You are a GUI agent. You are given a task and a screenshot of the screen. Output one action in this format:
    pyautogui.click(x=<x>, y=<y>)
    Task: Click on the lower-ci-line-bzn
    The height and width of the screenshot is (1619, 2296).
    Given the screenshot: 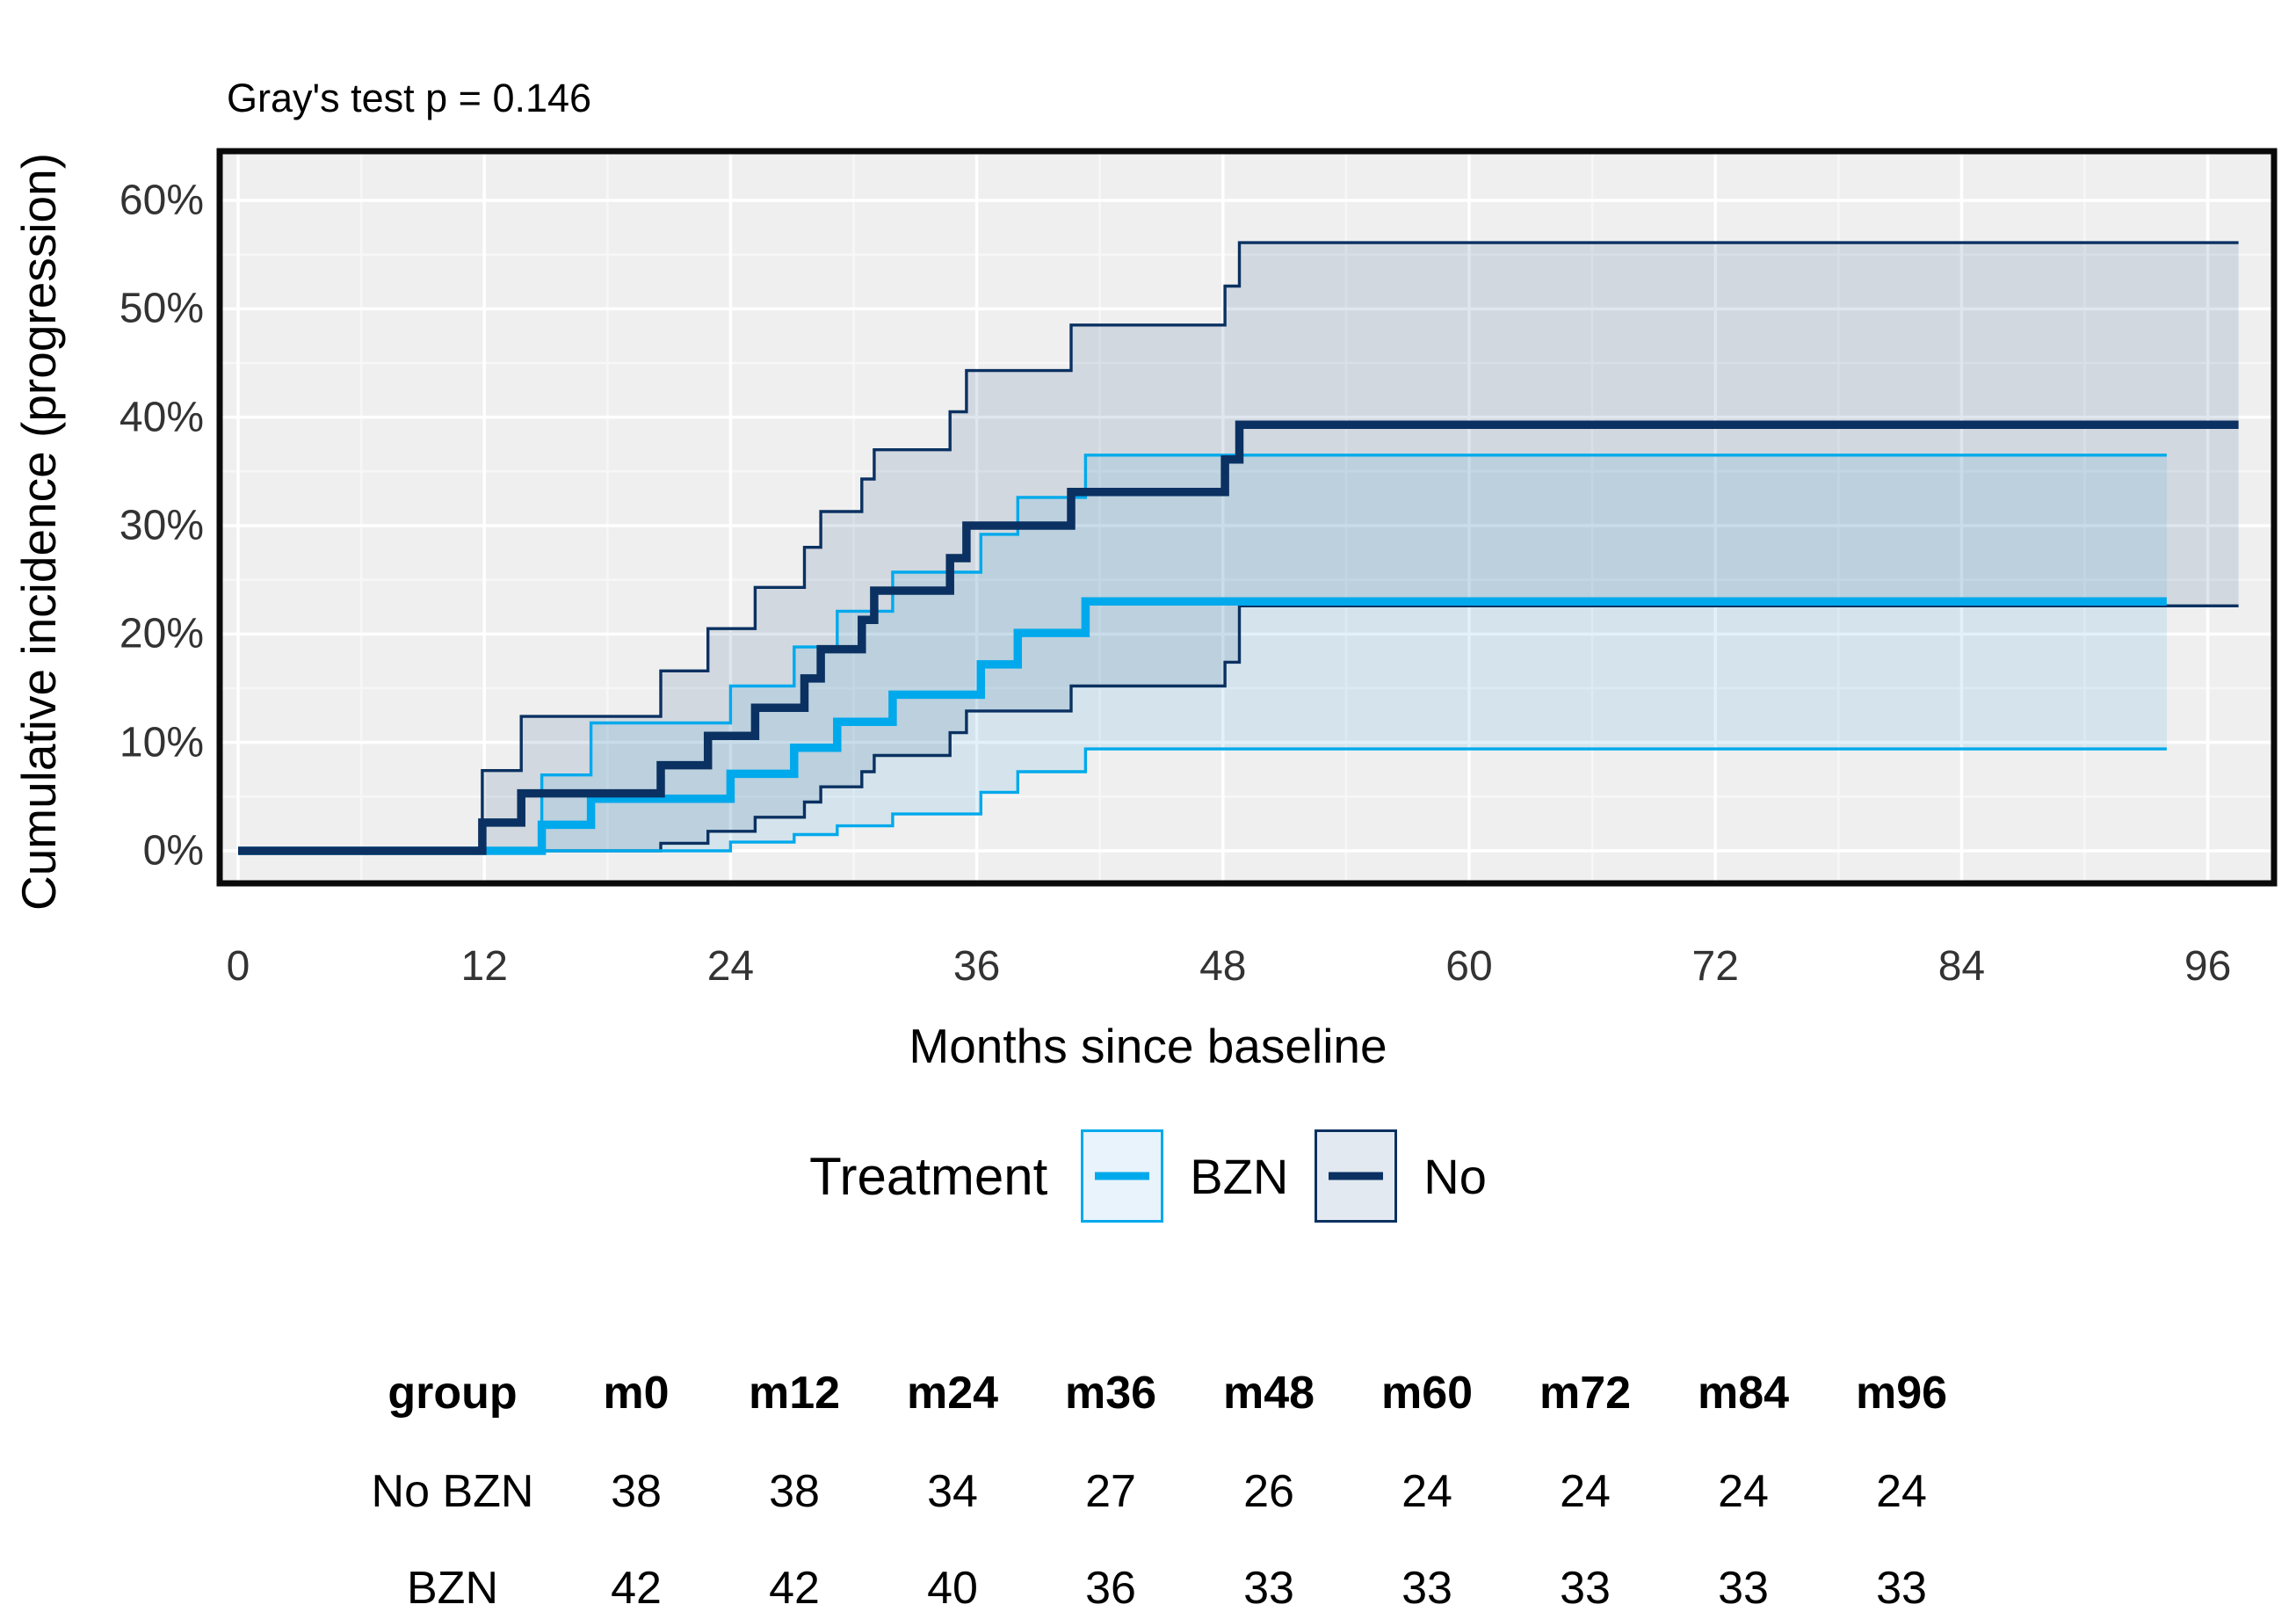 What is the action you would take?
    pyautogui.click(x=1202, y=800)
    